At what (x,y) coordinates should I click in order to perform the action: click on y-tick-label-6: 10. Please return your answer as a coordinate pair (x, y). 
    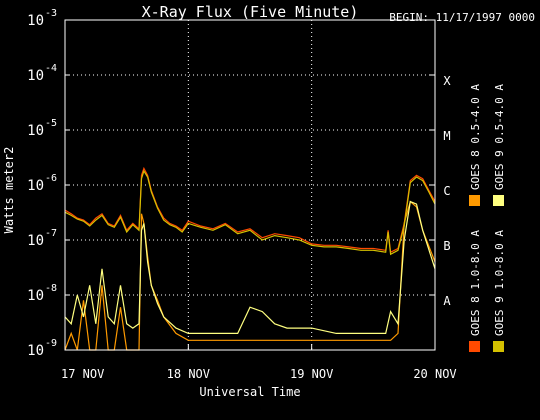
    Looking at the image, I should click on (35, 21).